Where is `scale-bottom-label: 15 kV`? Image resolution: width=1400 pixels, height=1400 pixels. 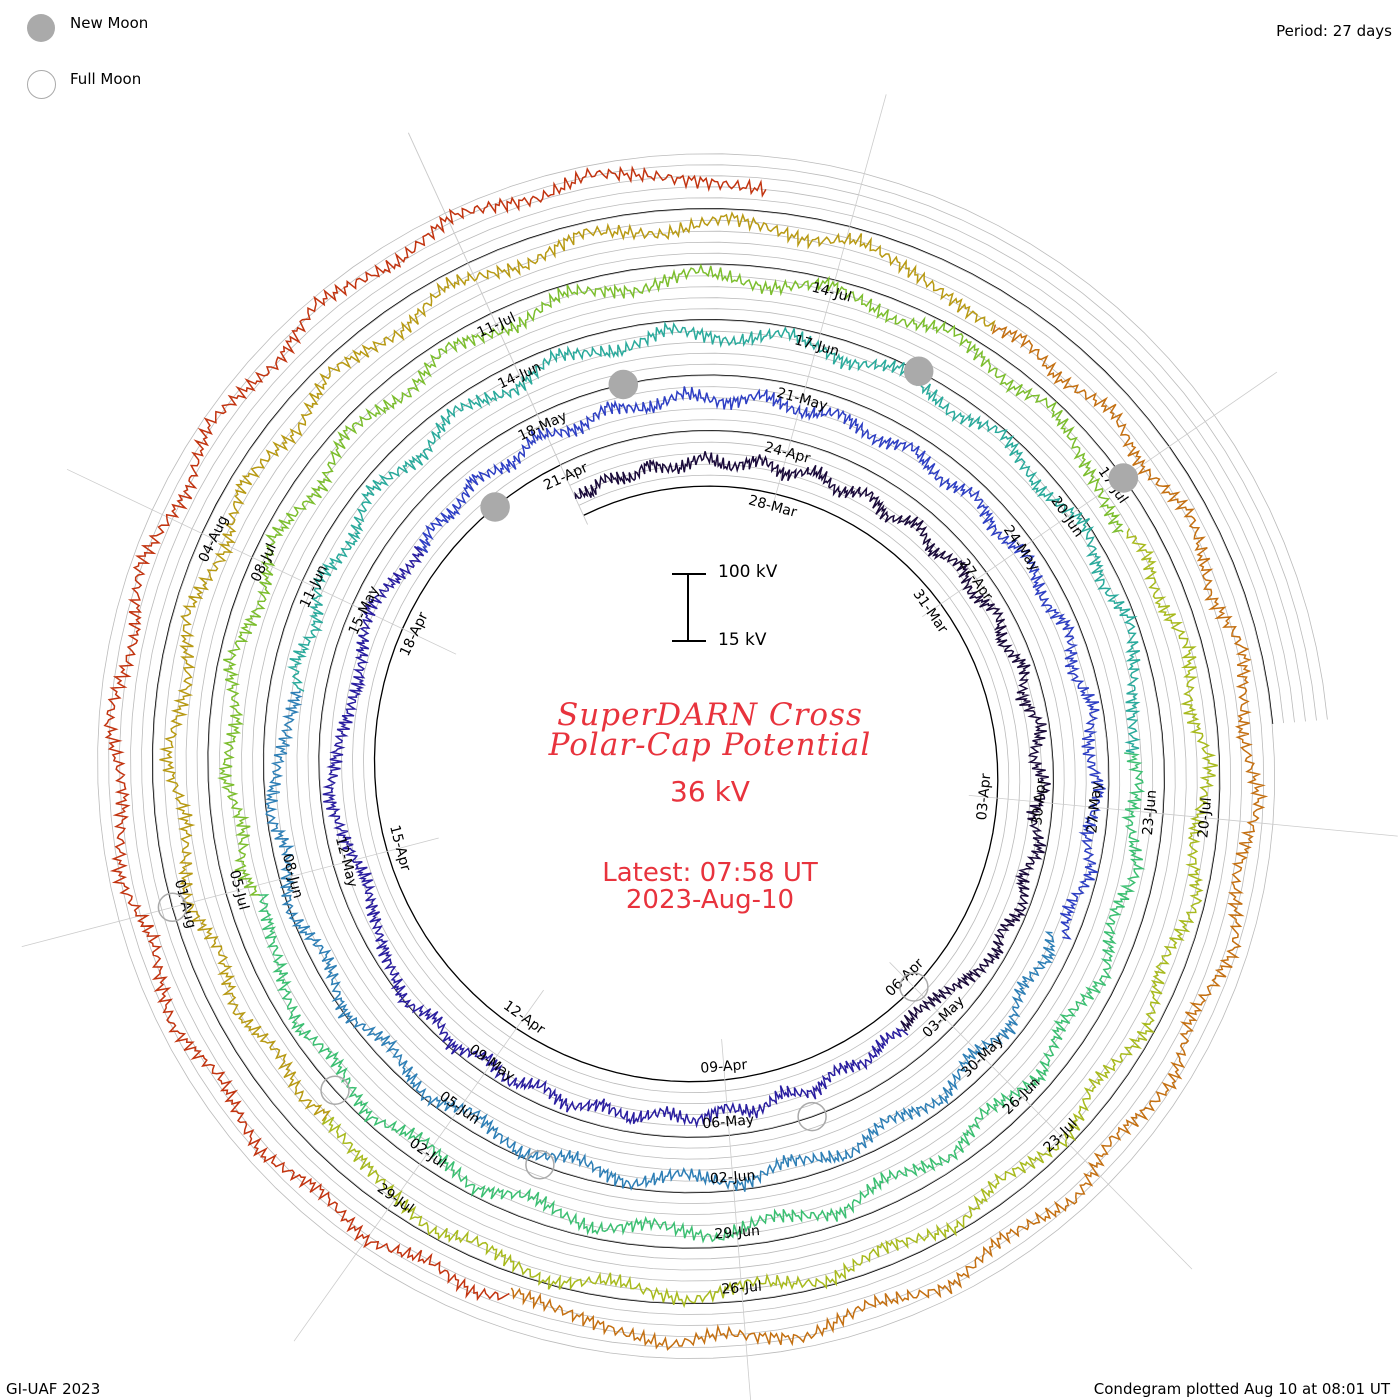 scale-bottom-label: 15 kV is located at coordinates (742, 640).